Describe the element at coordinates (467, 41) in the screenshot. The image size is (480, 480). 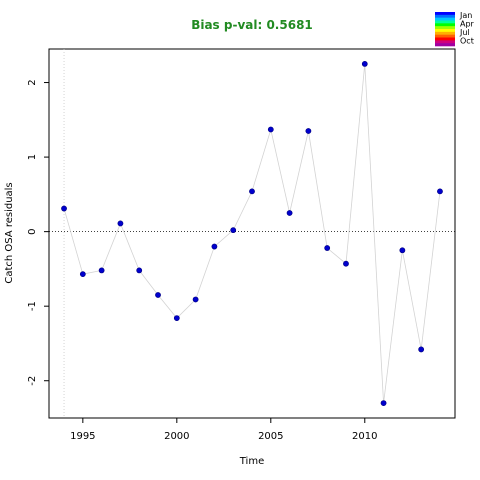
I see `legend-label: Oct` at that location.